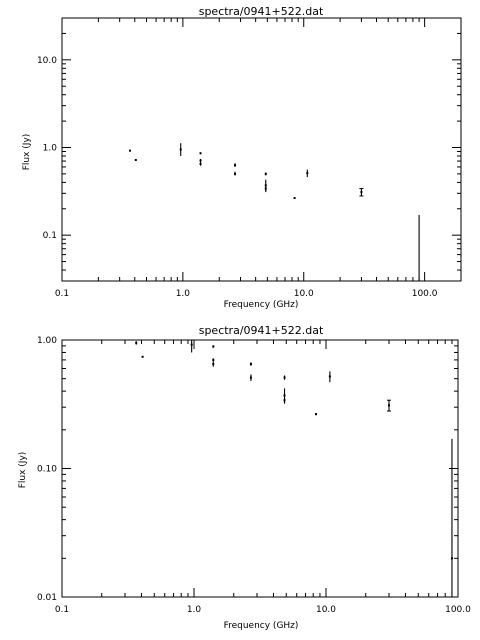 This screenshot has width=480, height=640. I want to click on top-chart-xlabel: Frequency (GHz), so click(261, 305).